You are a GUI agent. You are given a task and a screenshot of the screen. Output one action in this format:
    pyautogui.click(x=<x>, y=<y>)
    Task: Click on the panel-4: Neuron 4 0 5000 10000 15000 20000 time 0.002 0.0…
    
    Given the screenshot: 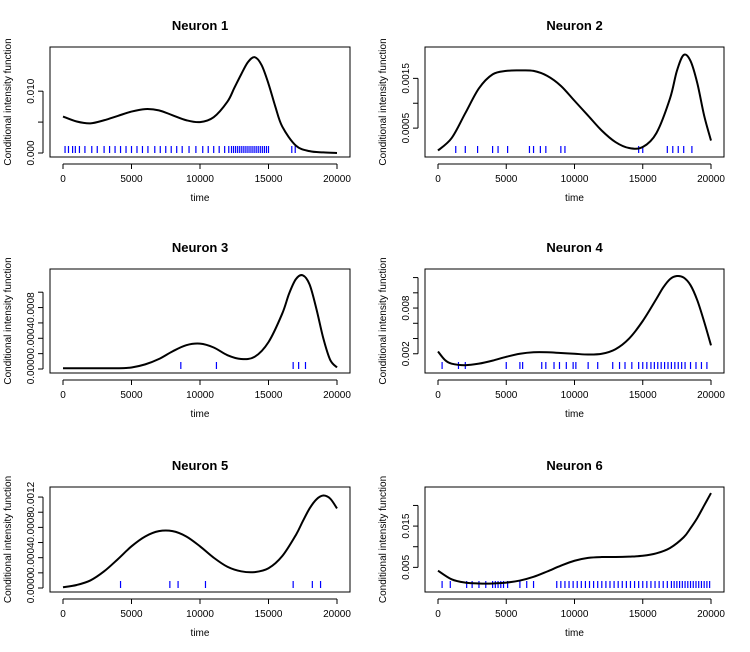 What is the action you would take?
    pyautogui.click(x=551, y=330)
    